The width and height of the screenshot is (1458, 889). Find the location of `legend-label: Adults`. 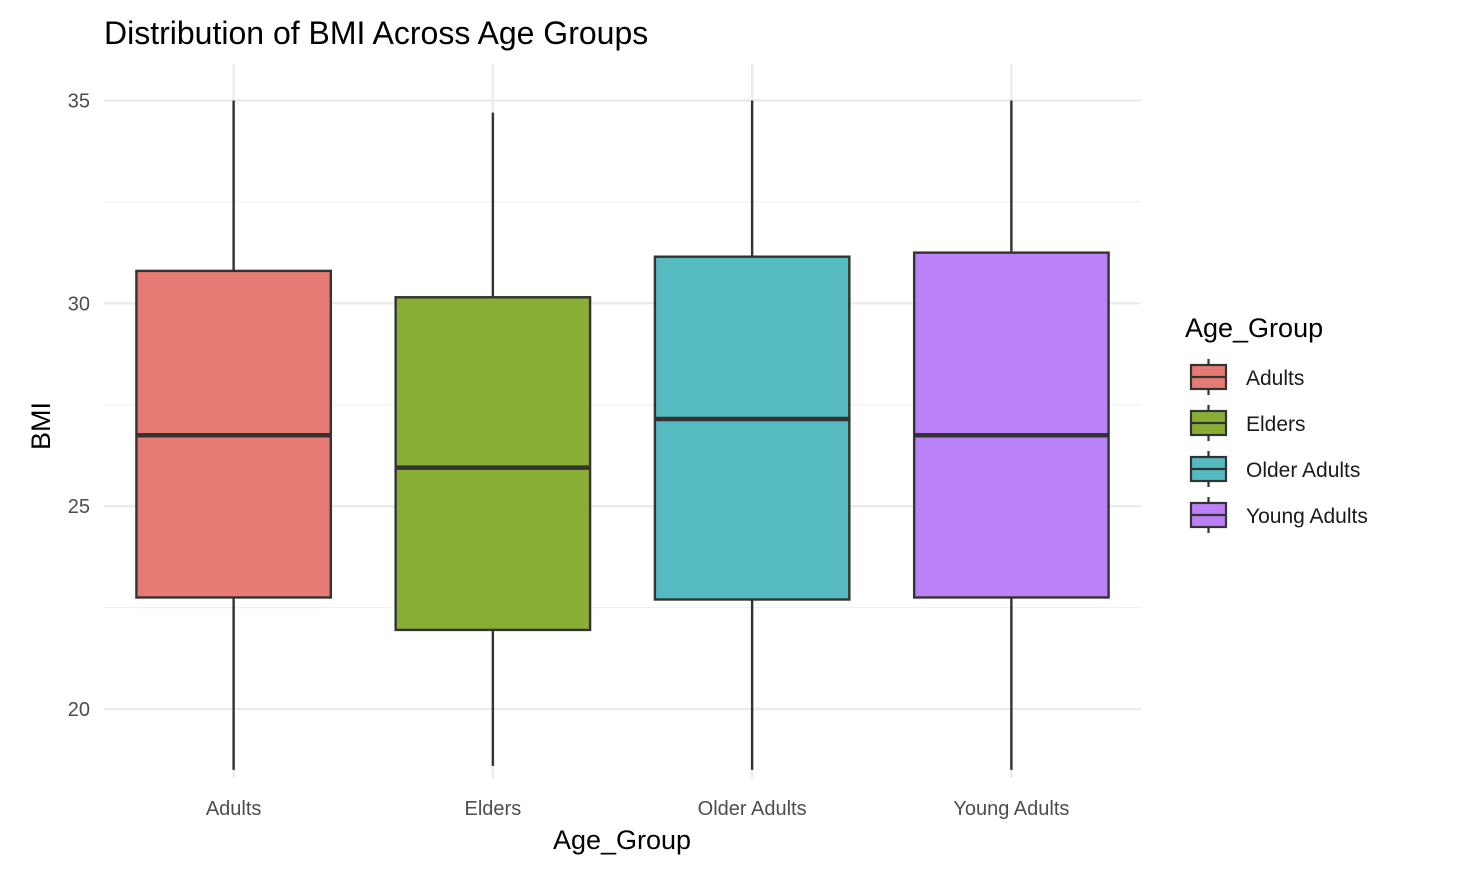

legend-label: Adults is located at coordinates (1275, 378).